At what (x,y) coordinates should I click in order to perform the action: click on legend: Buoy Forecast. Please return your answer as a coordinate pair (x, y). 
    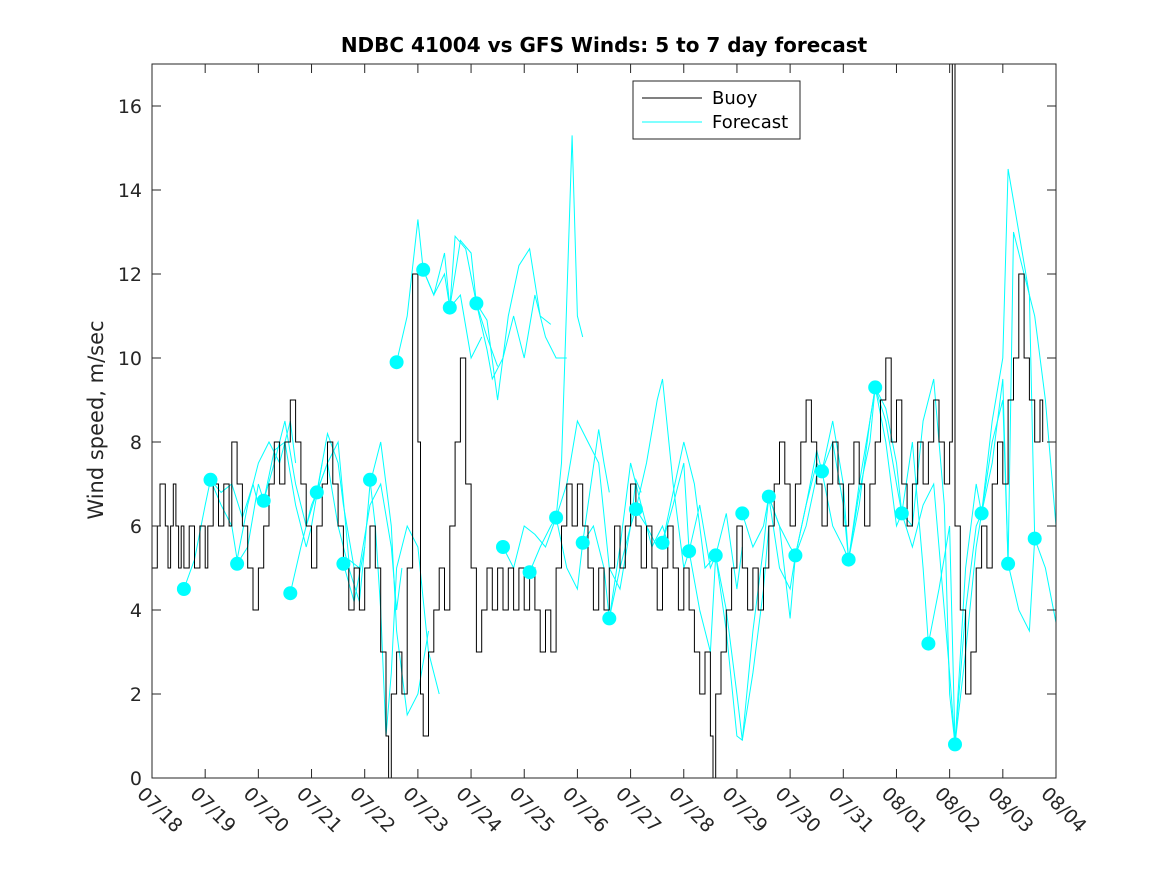
    Looking at the image, I should click on (716, 110).